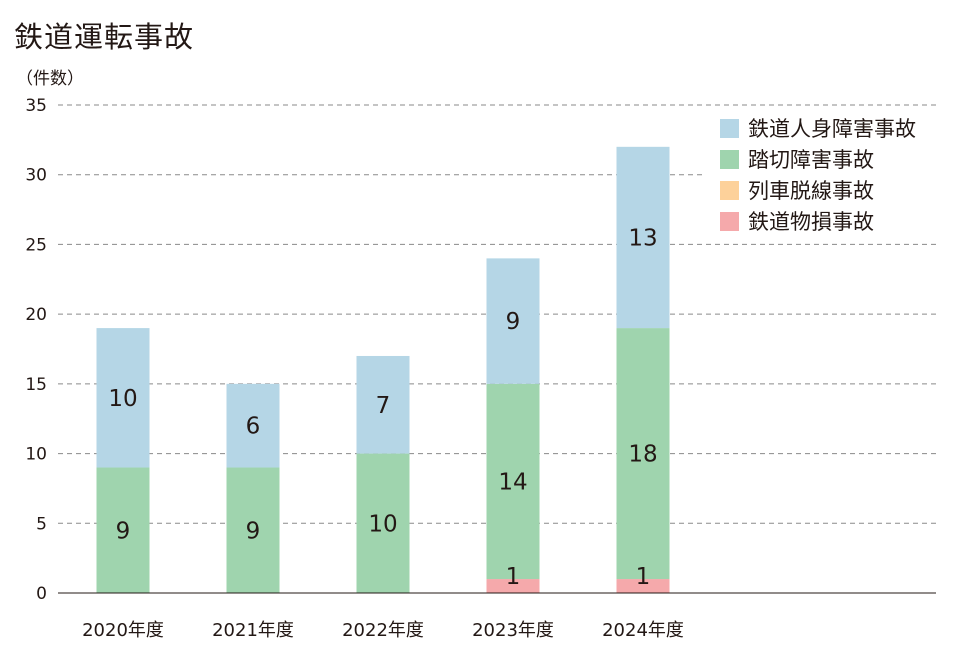  What do you see at coordinates (36, 106) in the screenshot?
I see `y-tick-label: 35` at bounding box center [36, 106].